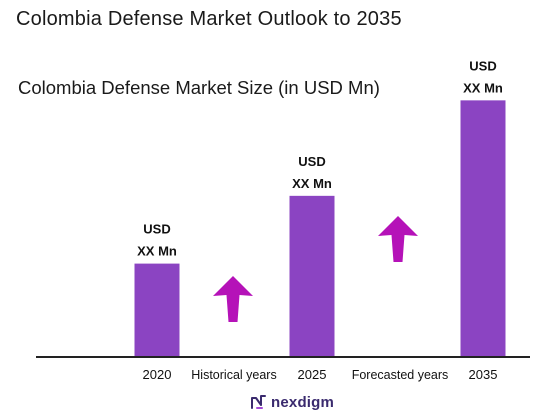  I want to click on nexdigm-logo-icon, so click(258, 402).